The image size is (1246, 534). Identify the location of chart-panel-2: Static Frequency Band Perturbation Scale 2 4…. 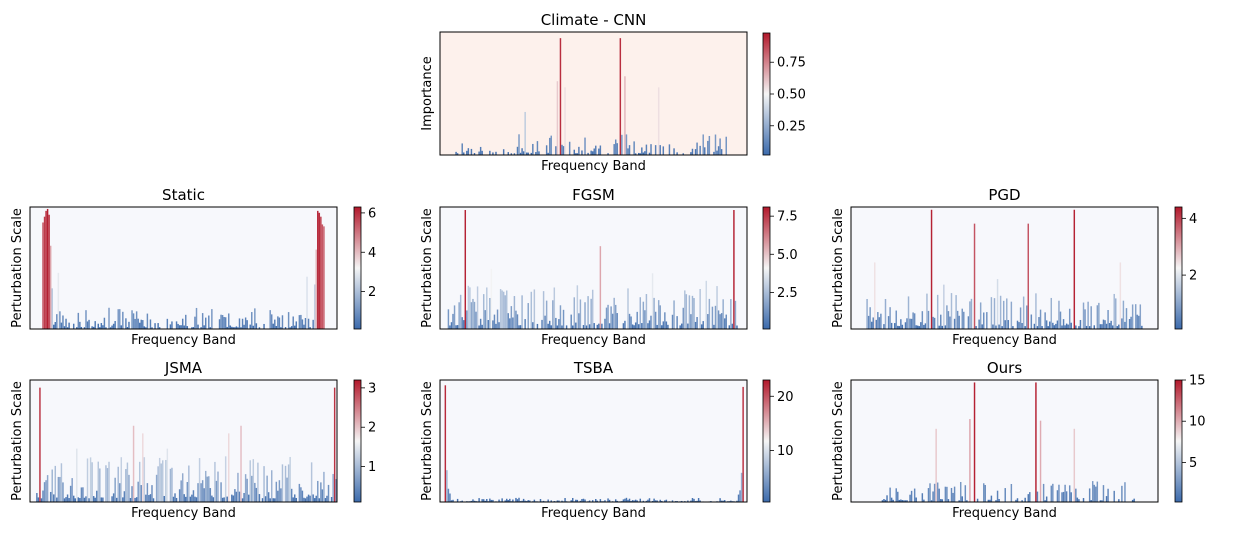
(193, 267).